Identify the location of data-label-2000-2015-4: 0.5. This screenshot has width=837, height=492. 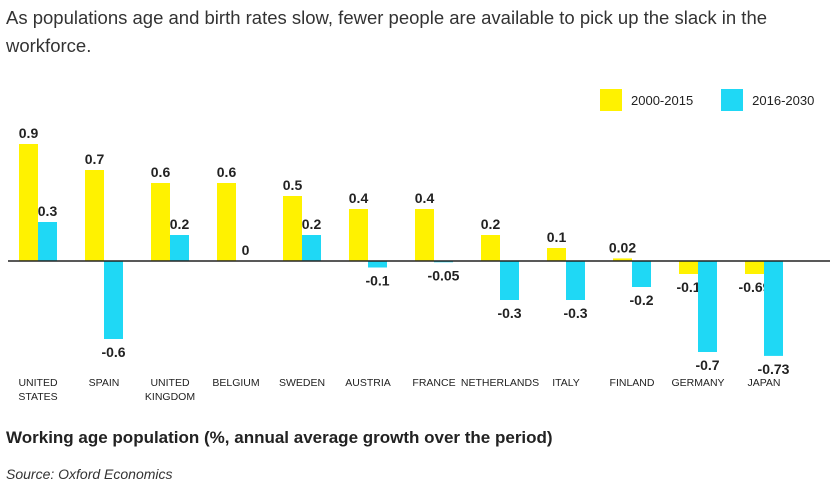
(293, 185).